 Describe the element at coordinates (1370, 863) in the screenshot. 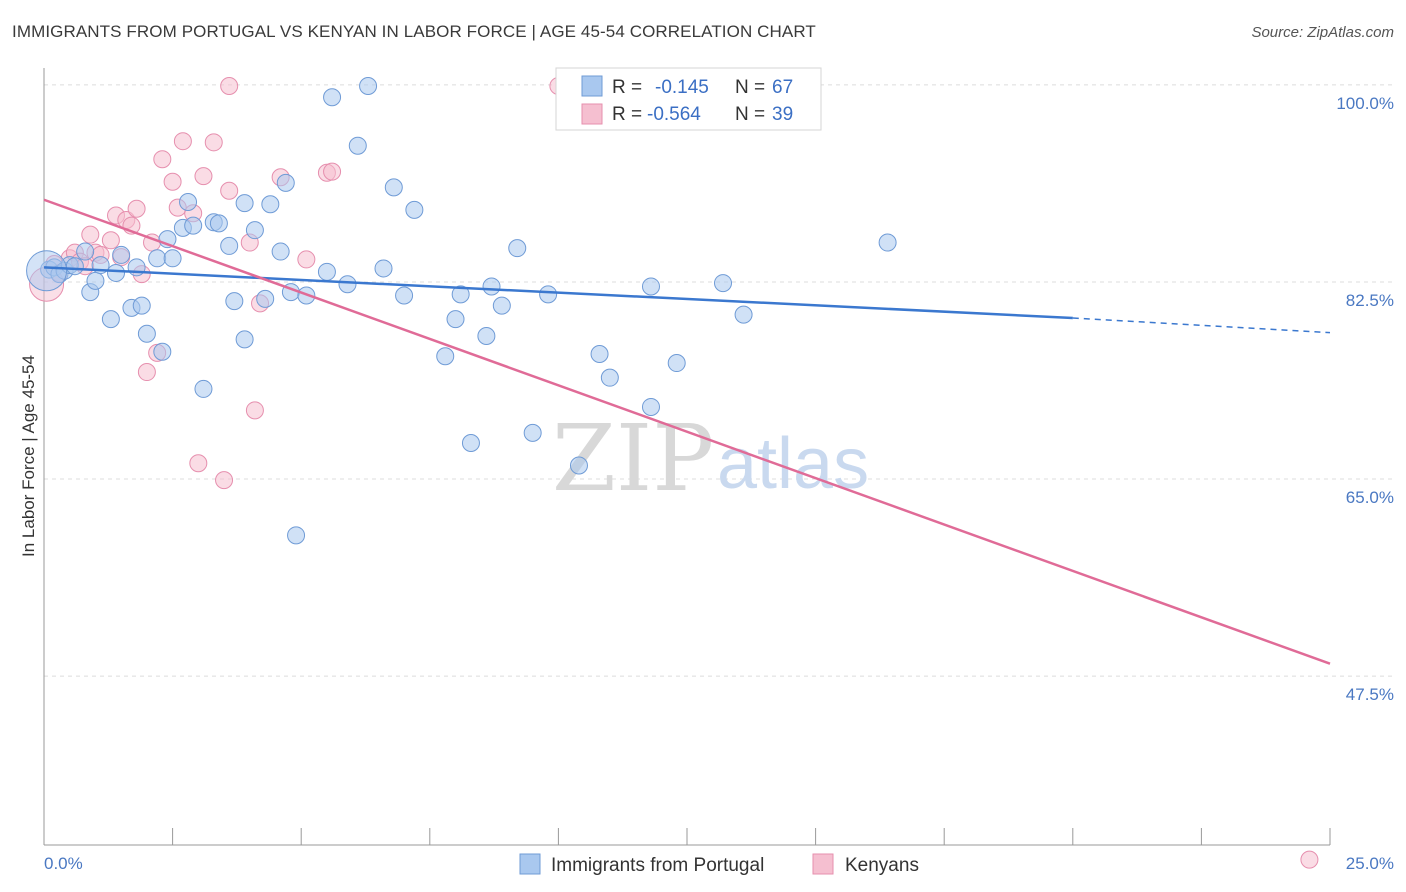

I see `x-tick-label-max: 25.0%` at that location.